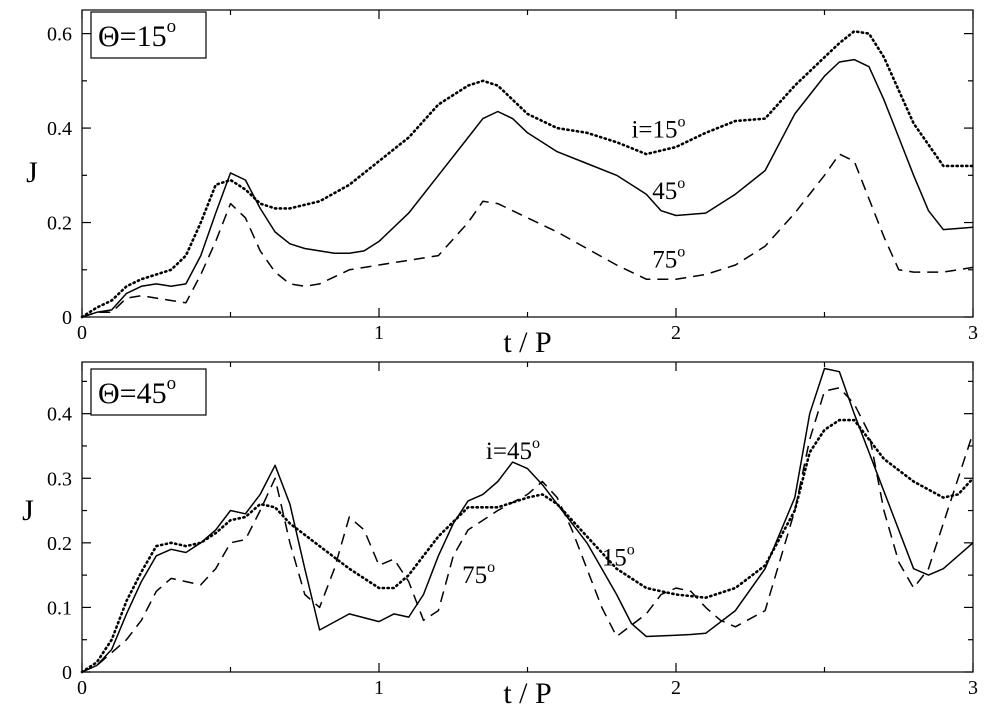  I want to click on y-tick-label: 0.6, so click(59, 35).